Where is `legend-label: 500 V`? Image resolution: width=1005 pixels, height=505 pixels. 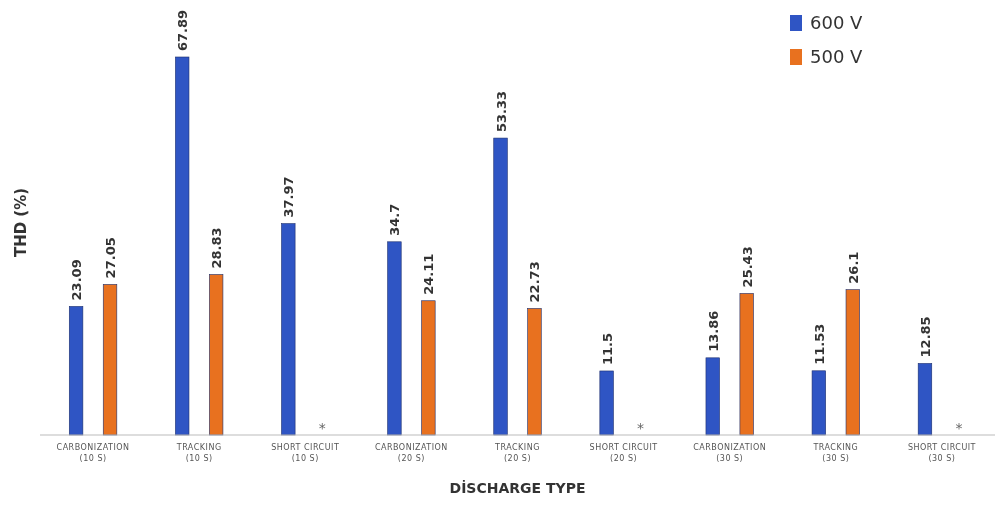
legend-label: 500 V is located at coordinates (837, 56).